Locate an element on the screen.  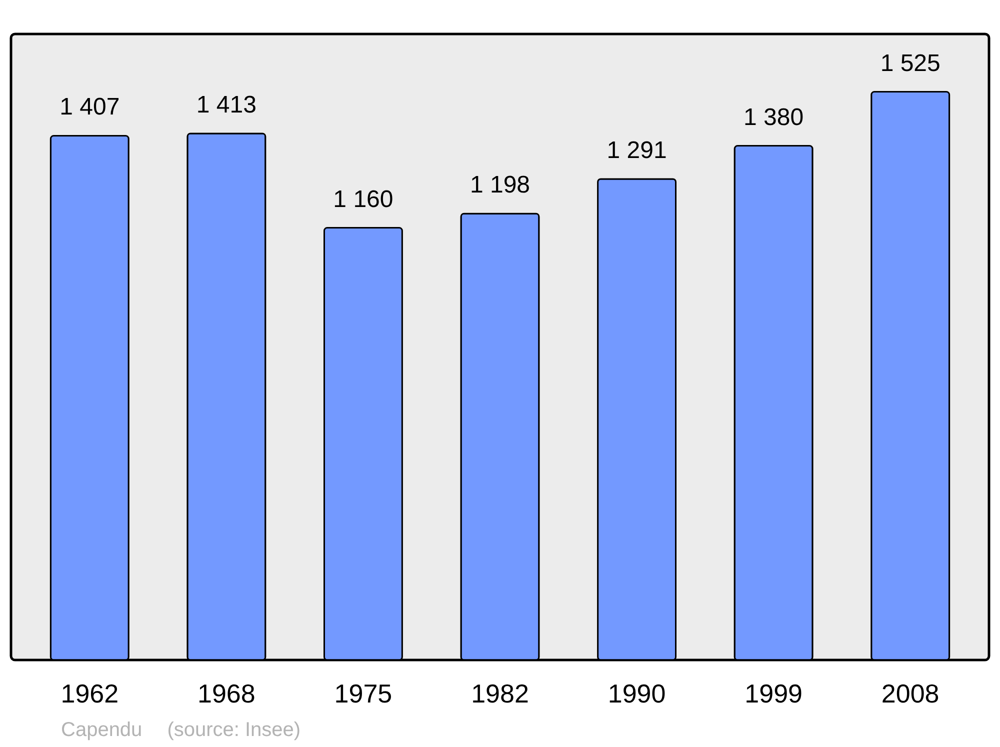
data-label: 1 291 is located at coordinates (636, 150).